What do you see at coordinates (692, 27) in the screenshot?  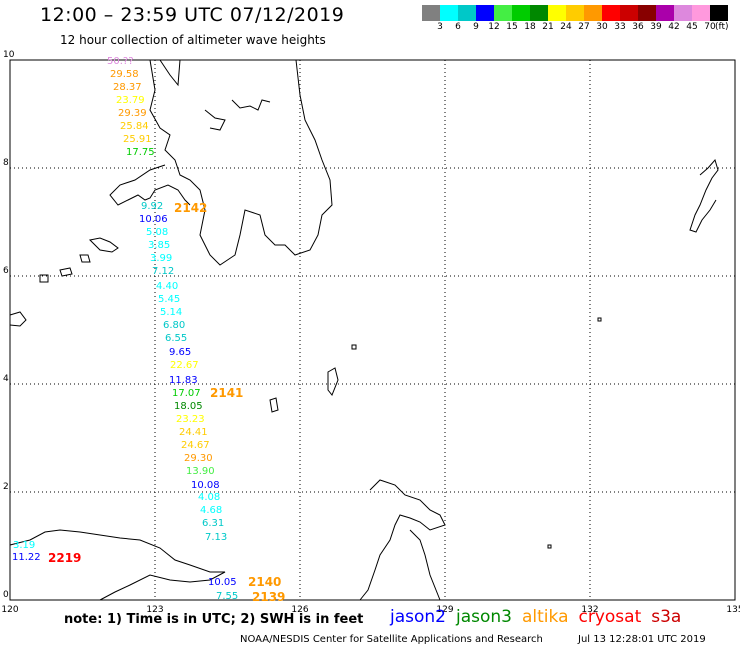 I see `colorbar-tick-label: 45` at bounding box center [692, 27].